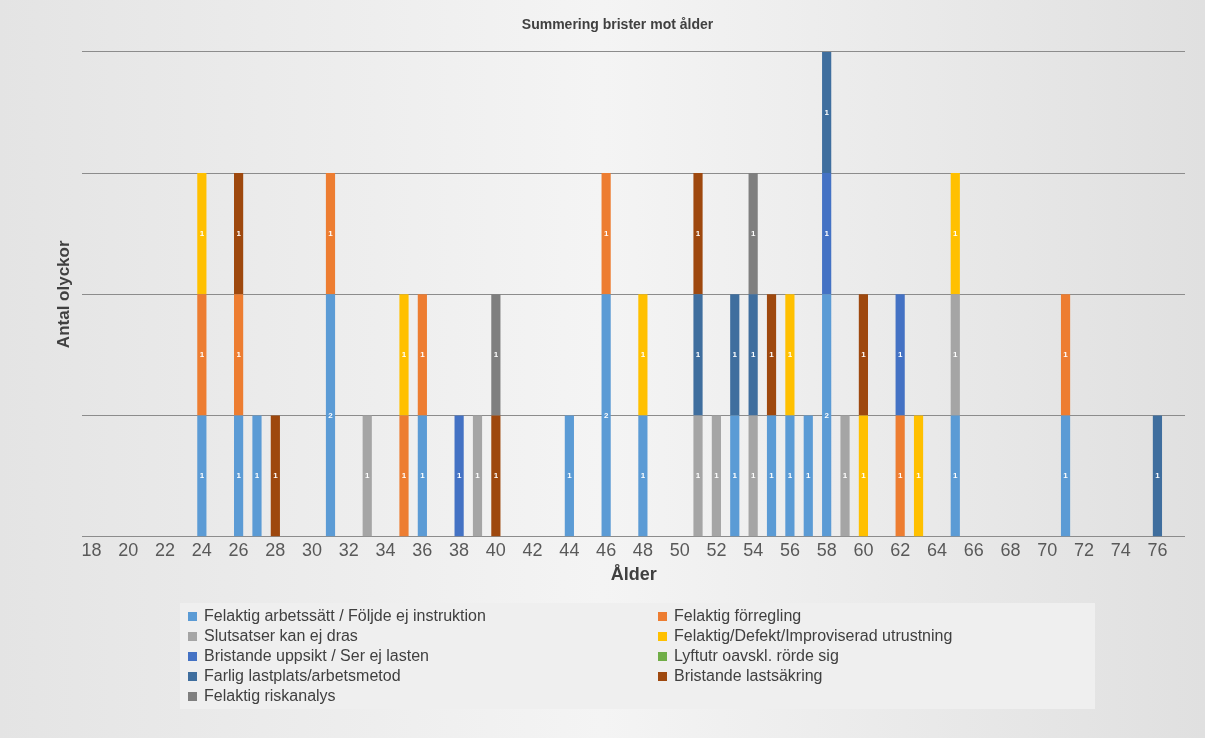 The width and height of the screenshot is (1205, 738). Describe the element at coordinates (128, 549) in the screenshot. I see `x-tick-label: 20` at that location.